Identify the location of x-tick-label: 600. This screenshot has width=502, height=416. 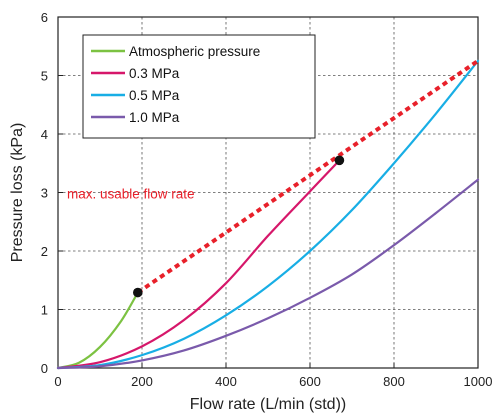
(310, 381).